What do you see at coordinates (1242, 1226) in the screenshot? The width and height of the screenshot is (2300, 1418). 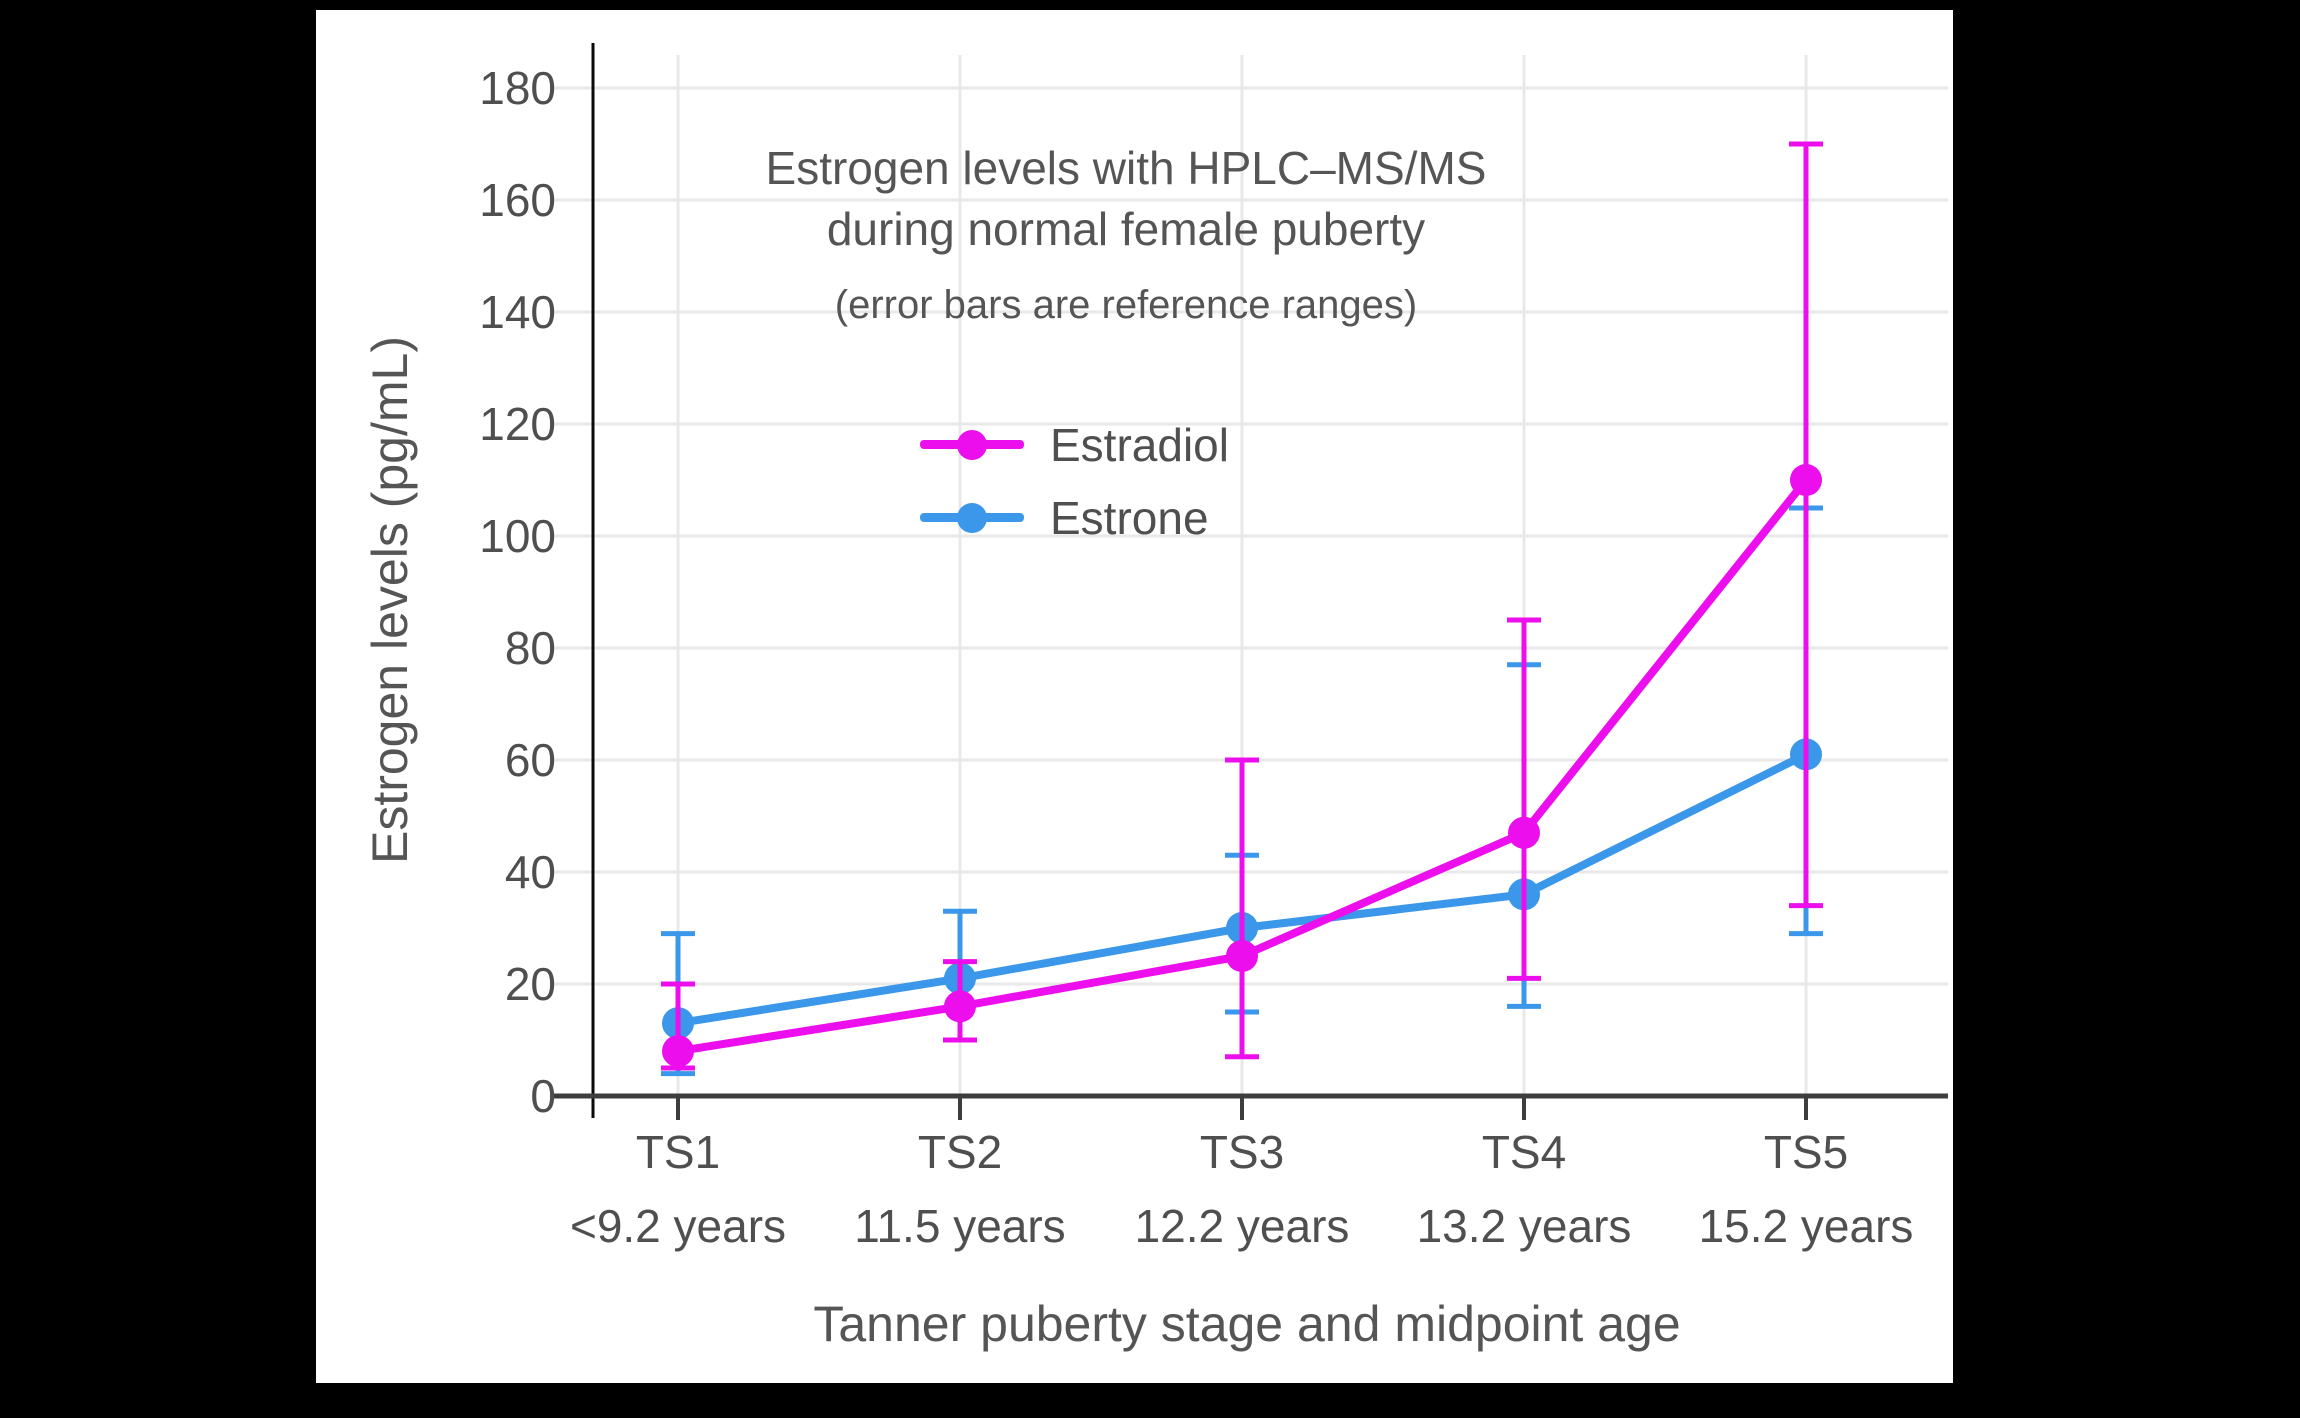 I see `x-tick-sublabel: 12.2 years` at bounding box center [1242, 1226].